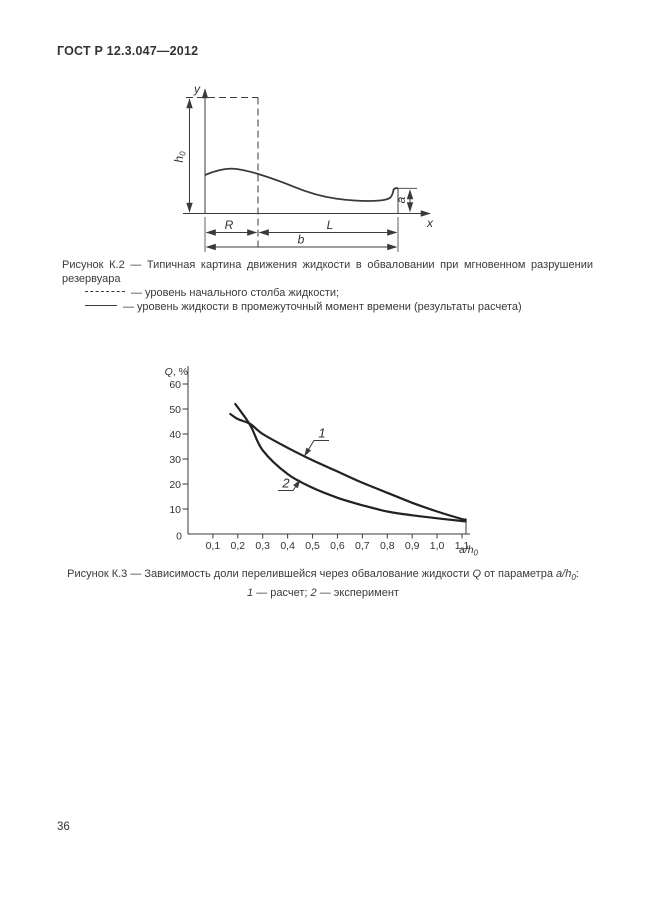 The image size is (646, 913). I want to click on l-dim-label: L, so click(330, 225).